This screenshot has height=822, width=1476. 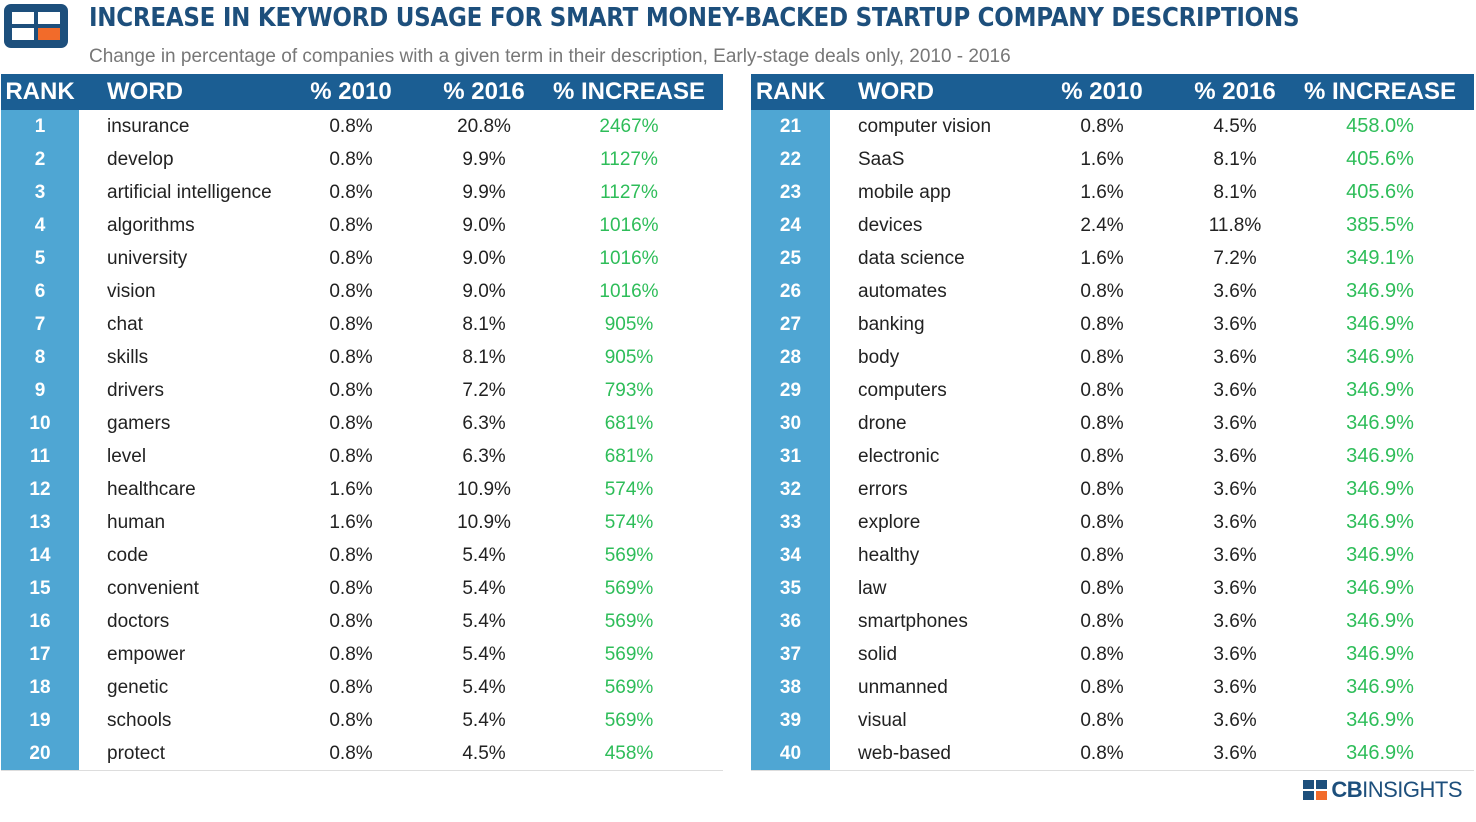 I want to click on rank-cell: 6, so click(x=40, y=291).